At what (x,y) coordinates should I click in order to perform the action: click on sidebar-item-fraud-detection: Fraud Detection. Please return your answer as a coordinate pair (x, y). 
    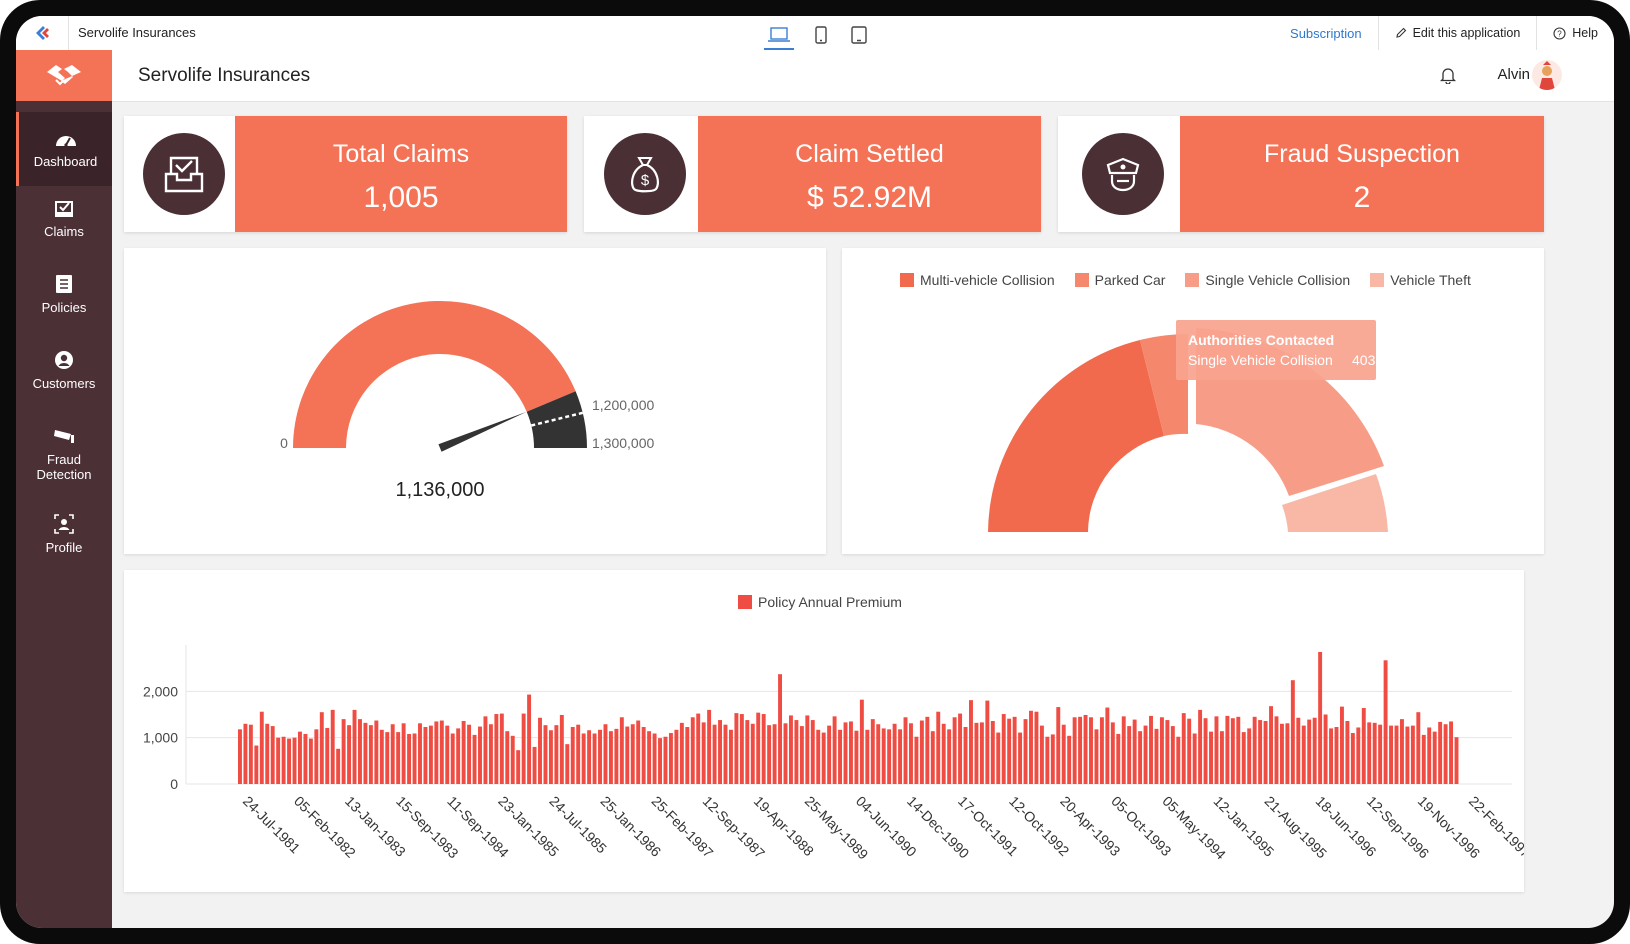
    Looking at the image, I should click on (64, 463).